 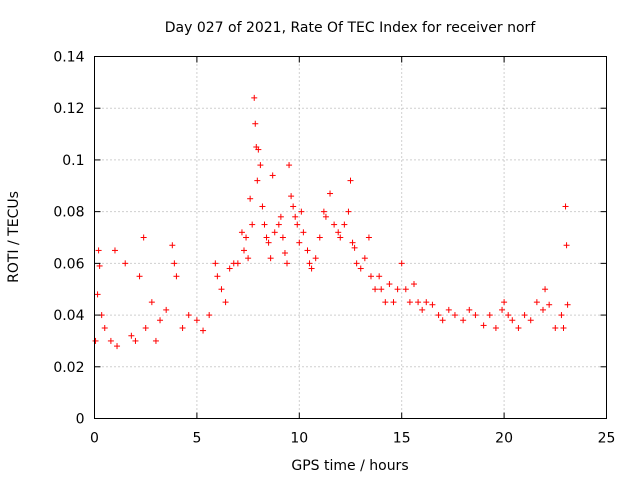 I want to click on y-tick-label: 0.08, so click(x=68, y=213).